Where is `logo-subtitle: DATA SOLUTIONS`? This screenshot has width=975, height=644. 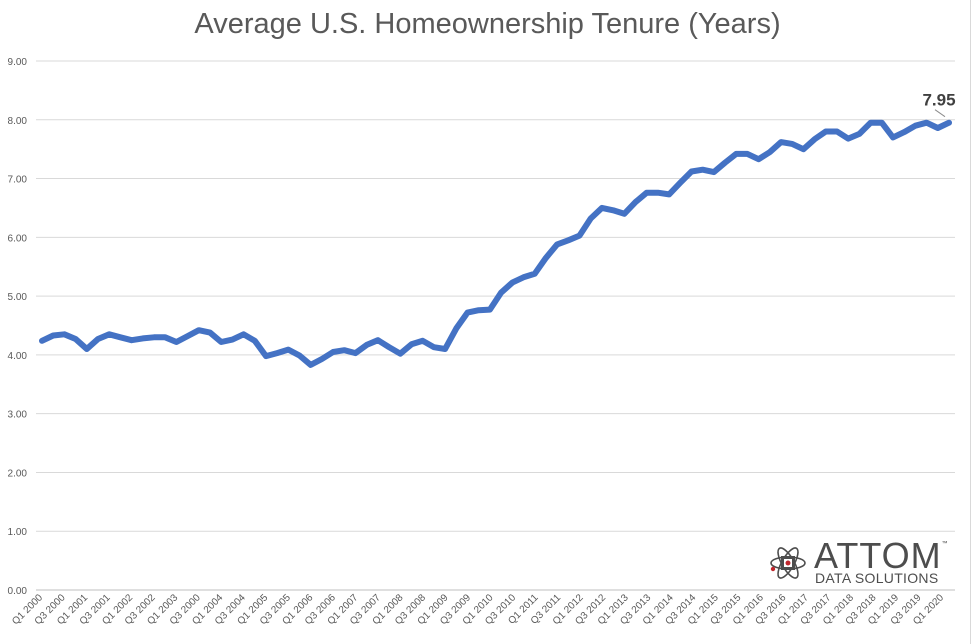
logo-subtitle: DATA SOLUTIONS is located at coordinates (877, 578).